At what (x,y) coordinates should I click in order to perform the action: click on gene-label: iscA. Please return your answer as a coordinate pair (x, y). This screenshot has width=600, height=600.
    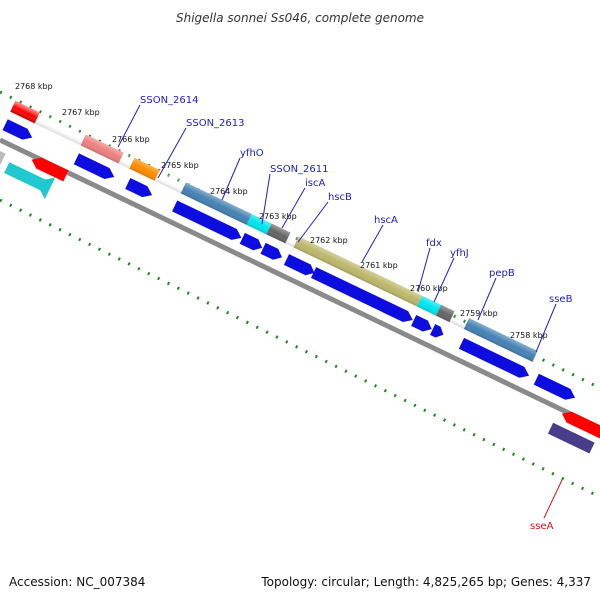
    Looking at the image, I should click on (315, 183).